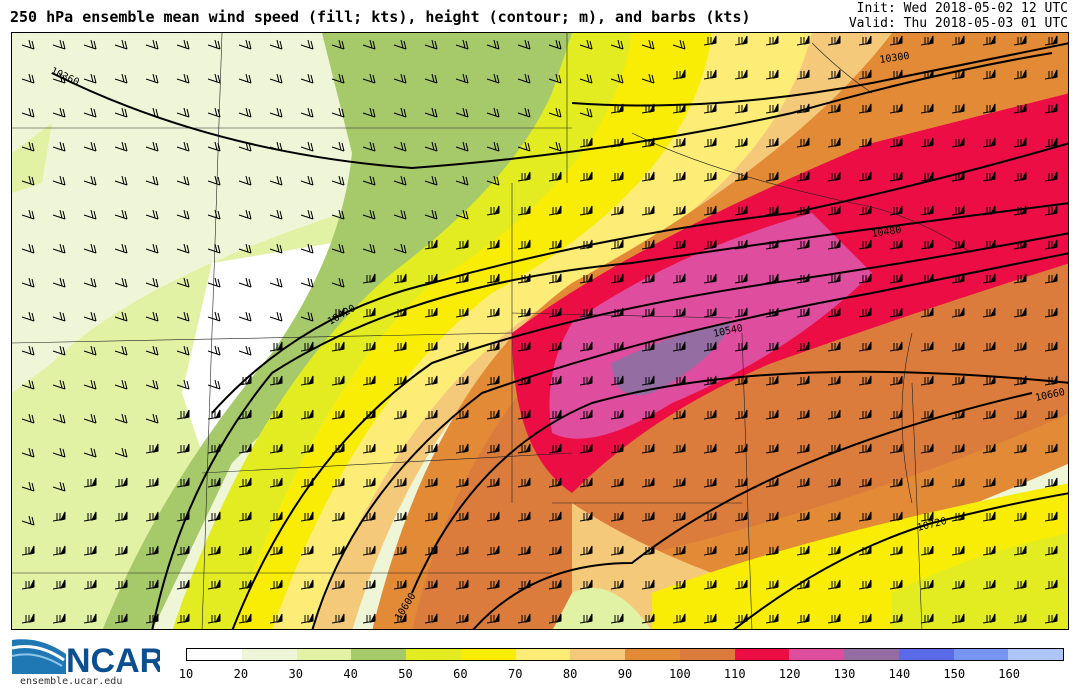  What do you see at coordinates (350, 674) in the screenshot?
I see `colorbar-label: 40` at bounding box center [350, 674].